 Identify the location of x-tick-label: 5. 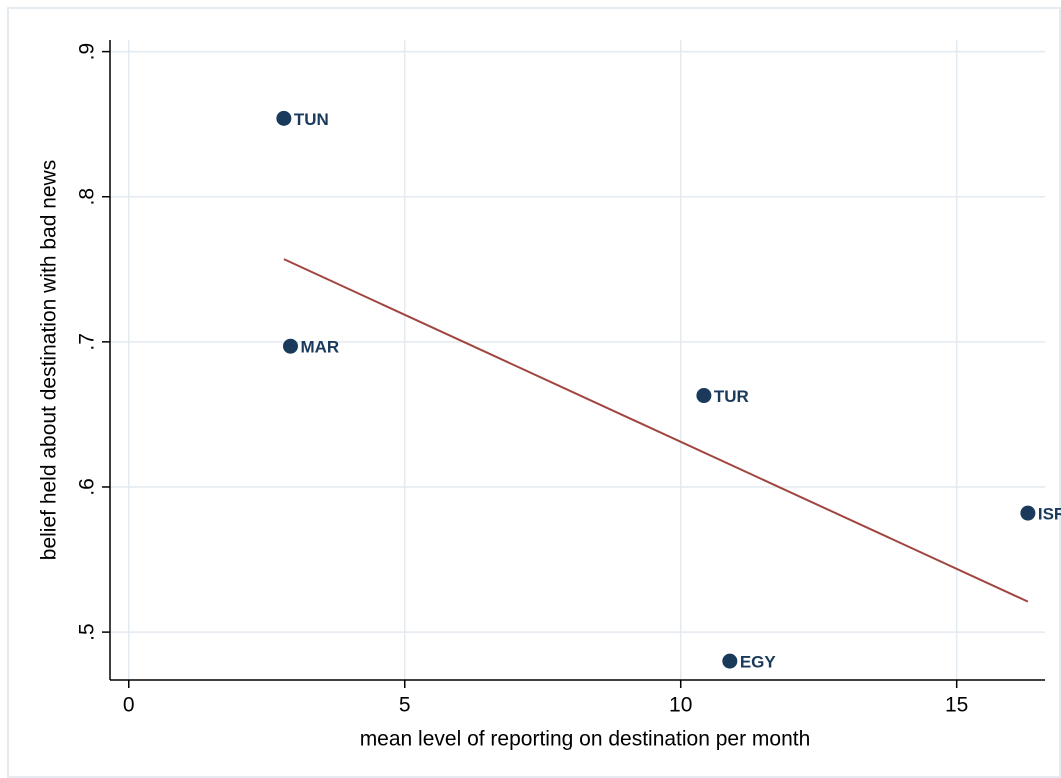
(405, 705).